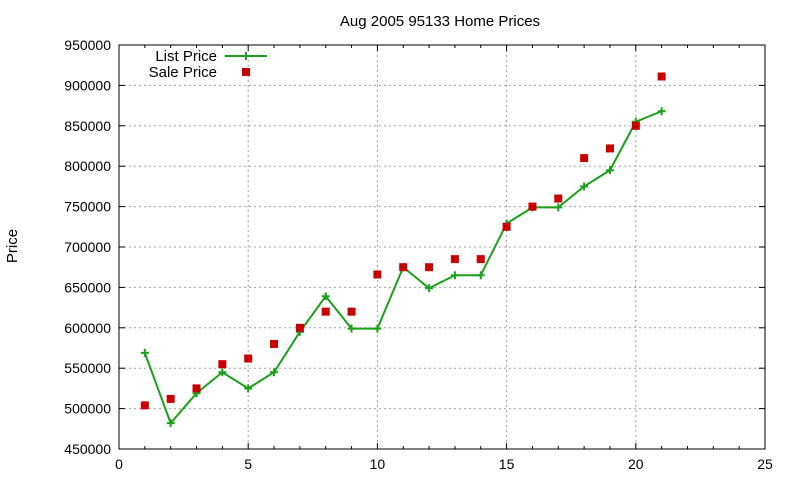 The image size is (800, 480). Describe the element at coordinates (636, 464) in the screenshot. I see `x-tick-label: 20` at that location.